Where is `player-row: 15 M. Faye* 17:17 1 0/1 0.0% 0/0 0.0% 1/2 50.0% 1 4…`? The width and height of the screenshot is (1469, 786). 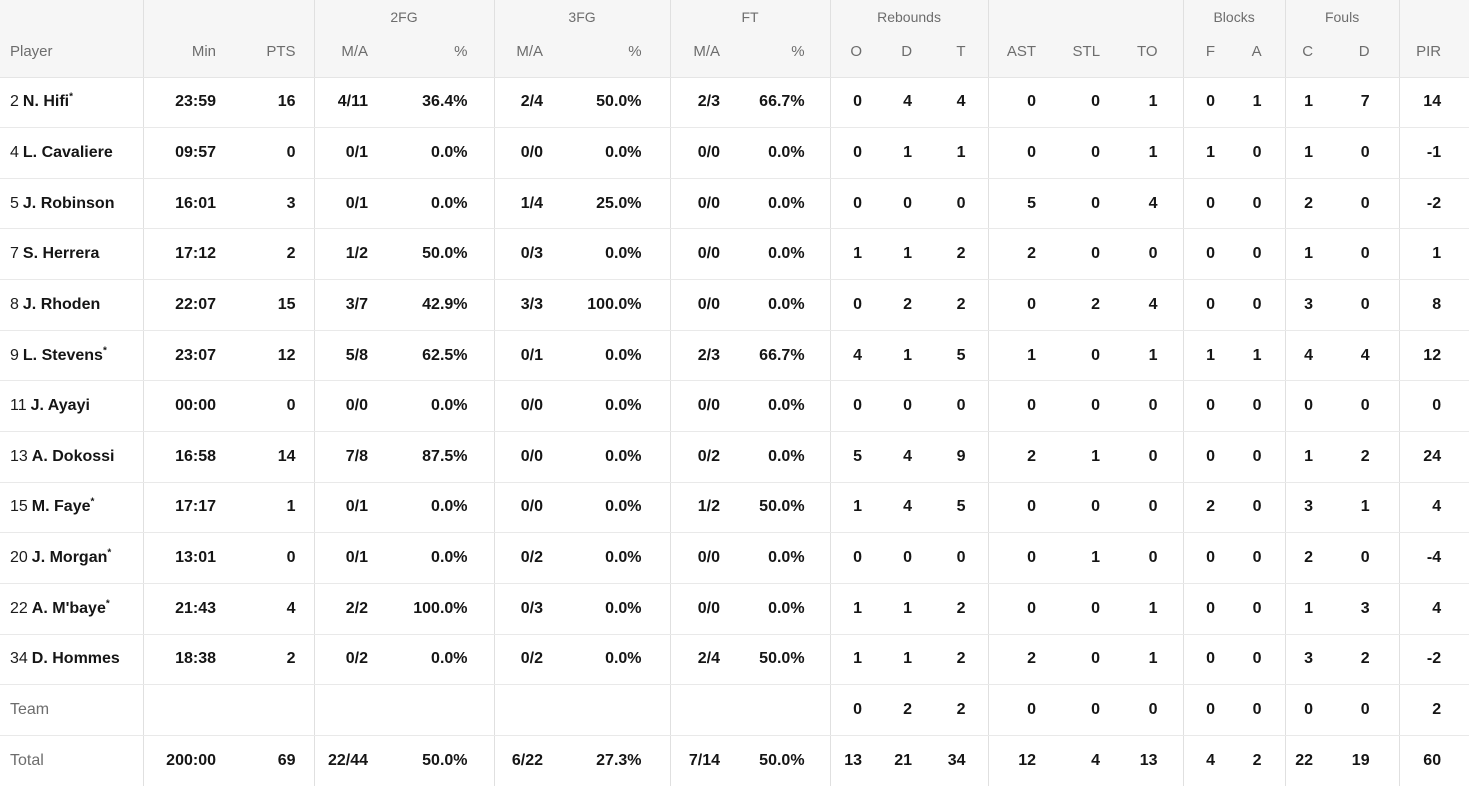
player-row: 15 M. Faye* 17:17 1 0/1 0.0% 0/0 0.0% 1/2 50.0% 1 4… is located at coordinates (734, 508).